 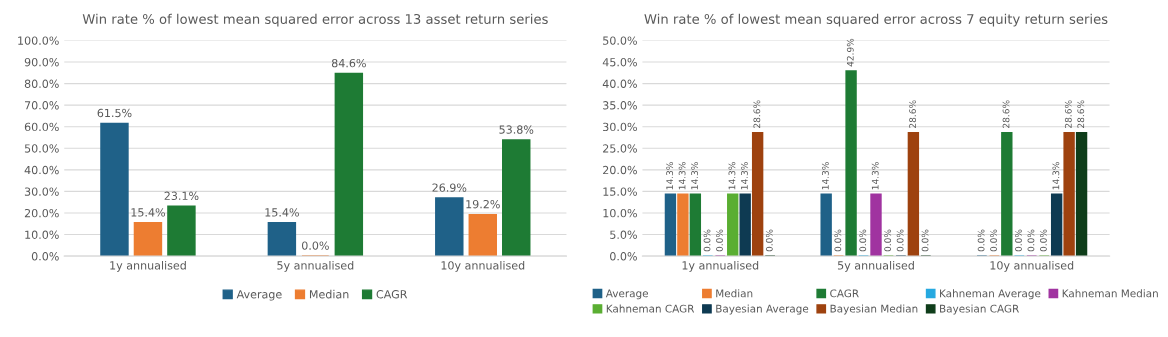 What do you see at coordinates (876, 20) in the screenshot?
I see `chart-title: Win rate % of lowest mean squared error across 7 equity return series` at bounding box center [876, 20].